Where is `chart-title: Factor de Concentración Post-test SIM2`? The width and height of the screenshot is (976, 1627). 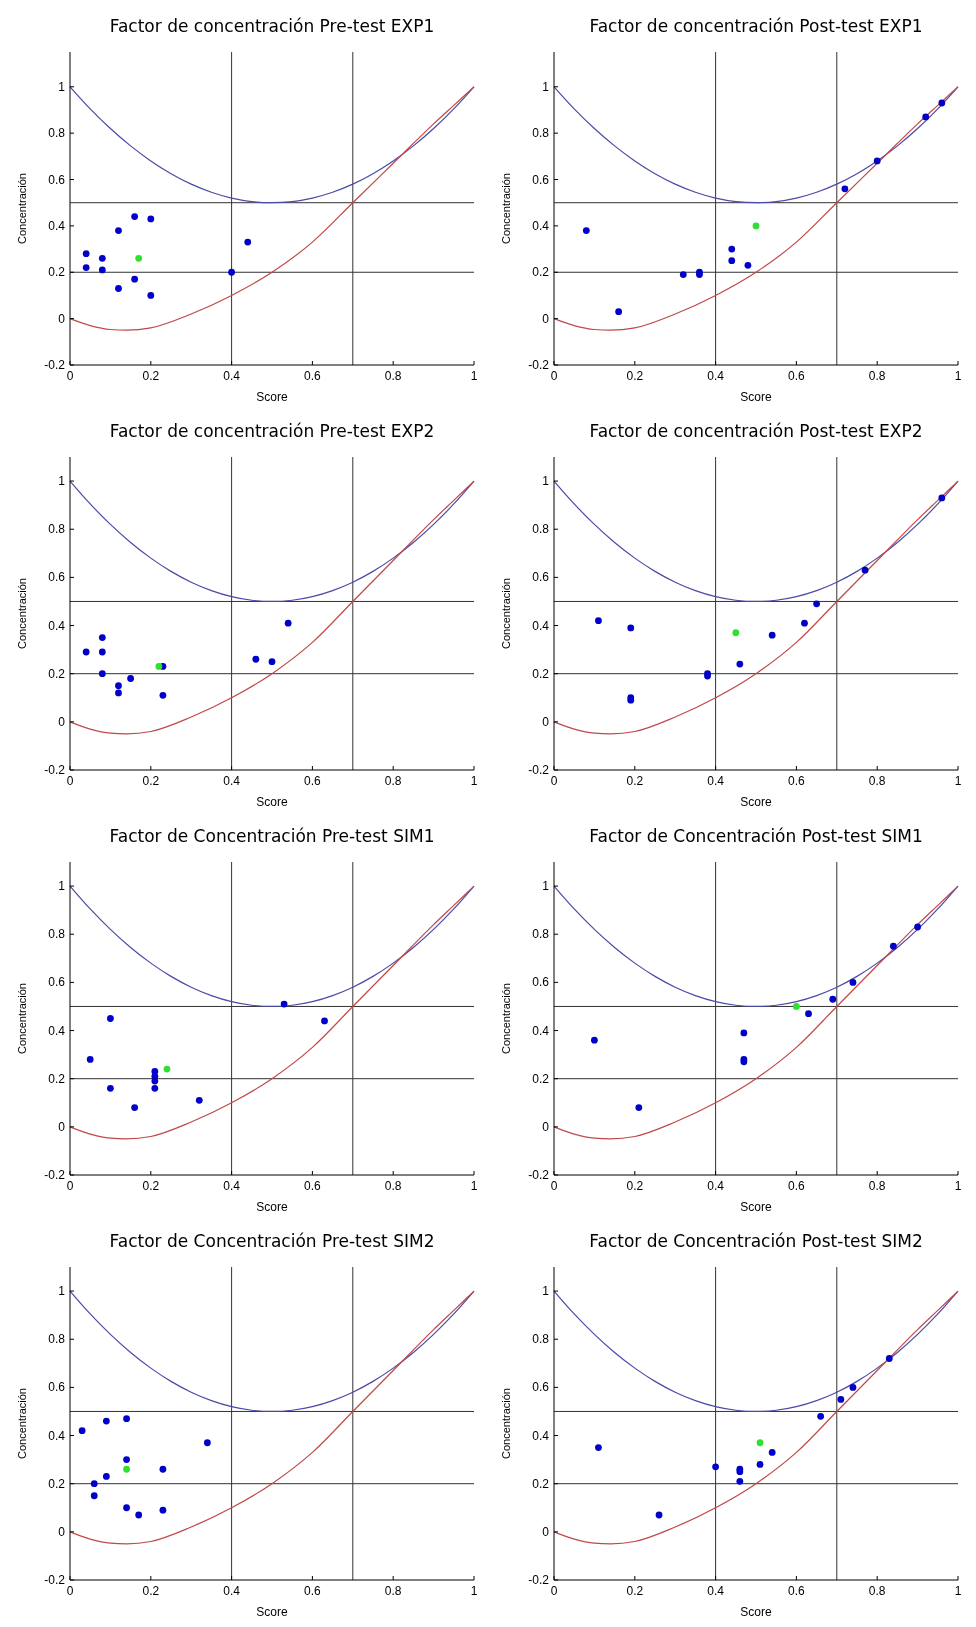
chart-title: Factor de Concentración Post-test SIM2 is located at coordinates (756, 1241).